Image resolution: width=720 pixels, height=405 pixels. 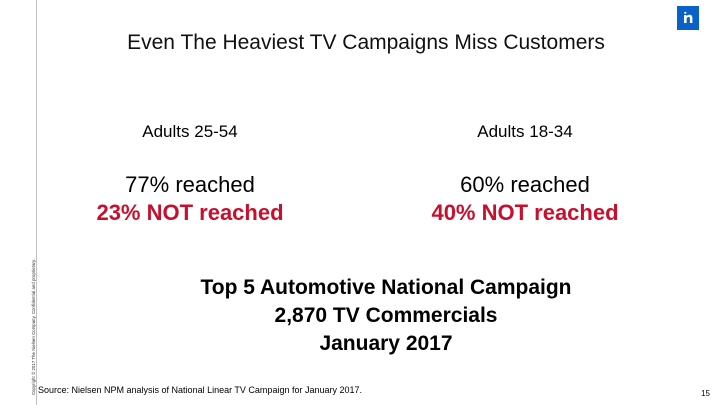 I want to click on column-heading: Adults 25-54, so click(x=190, y=131).